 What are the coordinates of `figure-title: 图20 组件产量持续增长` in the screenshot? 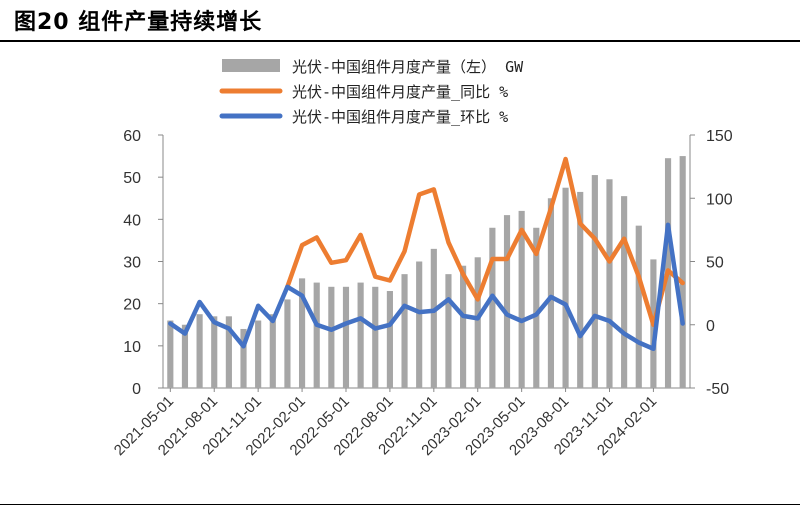 It's located at (138, 22).